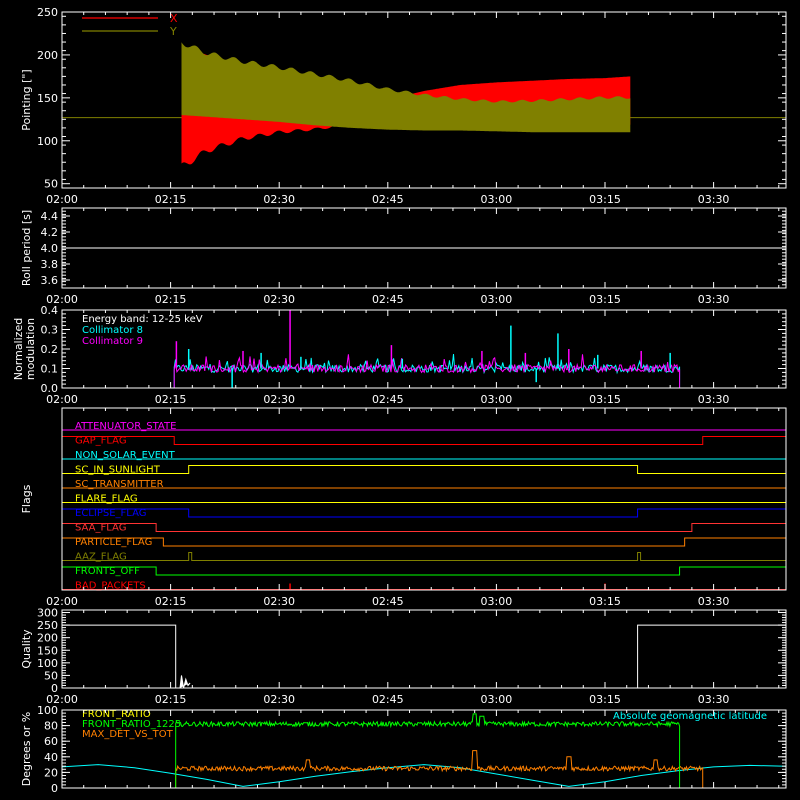 This screenshot has height=800, width=800. I want to click on flag-trace-aaz-flag, so click(424, 556).